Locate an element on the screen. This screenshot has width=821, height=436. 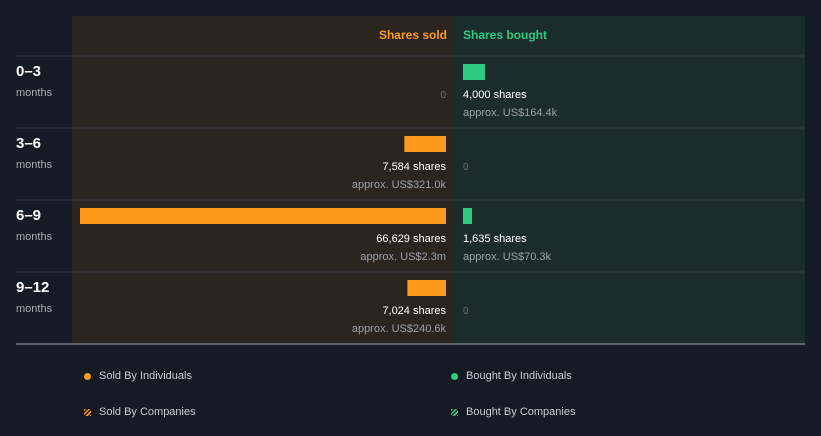
legend-item: Sold By Individuals is located at coordinates (138, 376).